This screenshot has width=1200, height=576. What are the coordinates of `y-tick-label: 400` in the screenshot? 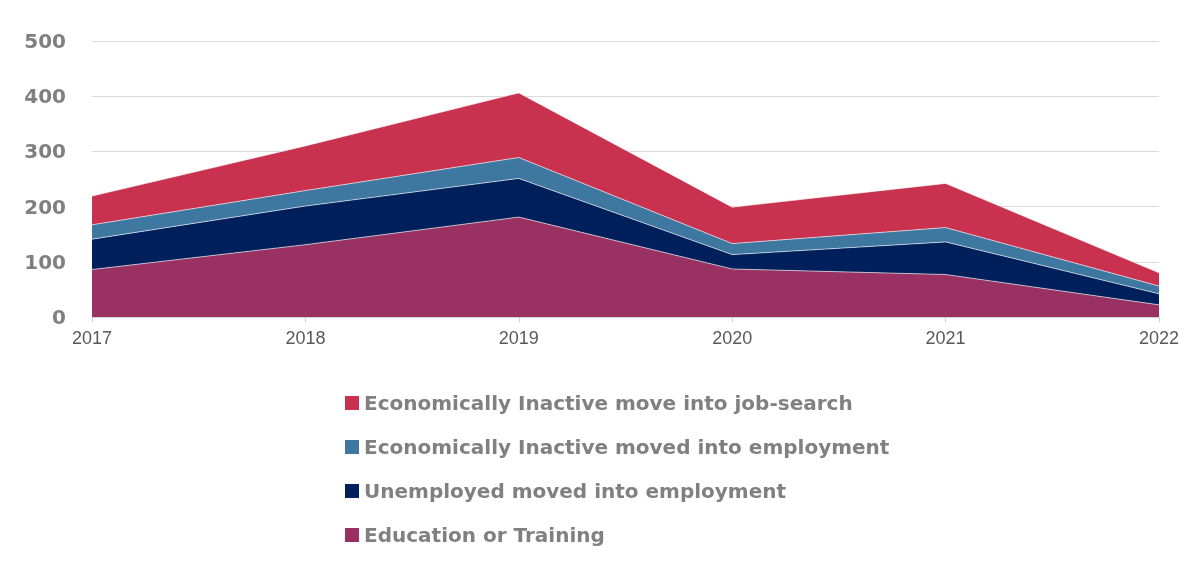 It's located at (45, 96).